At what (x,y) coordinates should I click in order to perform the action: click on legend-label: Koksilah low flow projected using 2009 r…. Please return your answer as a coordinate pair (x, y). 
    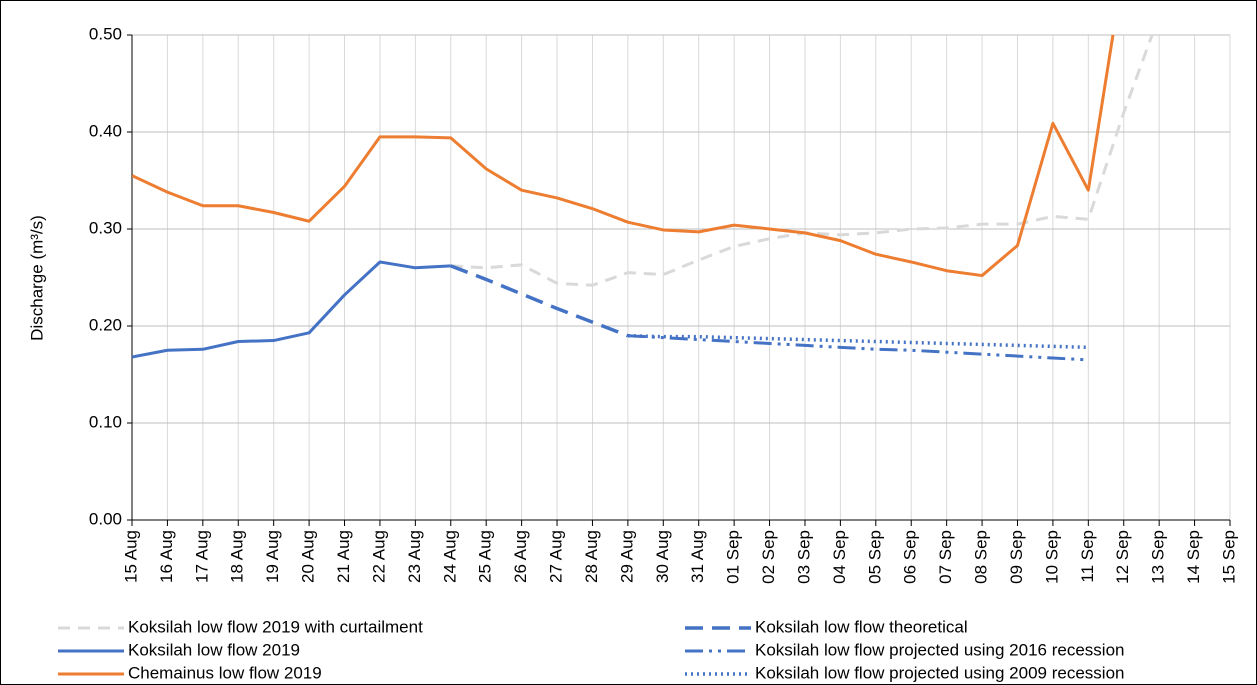
    Looking at the image, I should click on (939, 672).